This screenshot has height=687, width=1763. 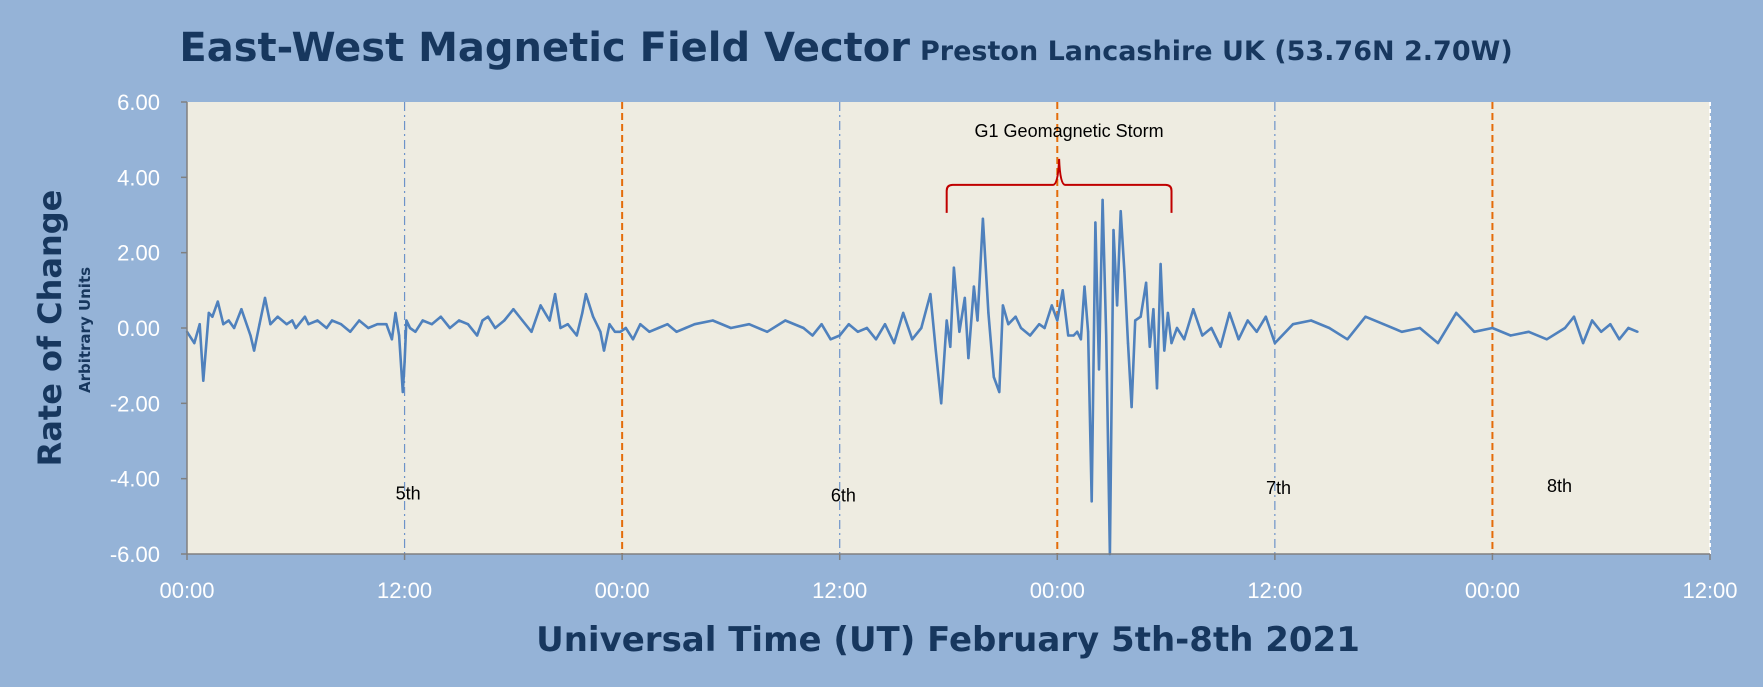 What do you see at coordinates (1059, 185) in the screenshot?
I see `annotation-brace` at bounding box center [1059, 185].